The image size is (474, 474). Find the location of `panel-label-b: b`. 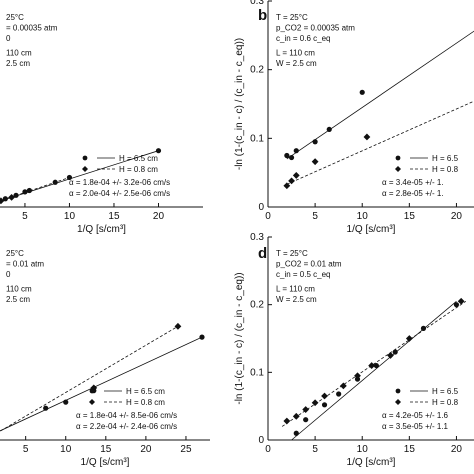

panel-label-b: b is located at coordinates (262, 15).